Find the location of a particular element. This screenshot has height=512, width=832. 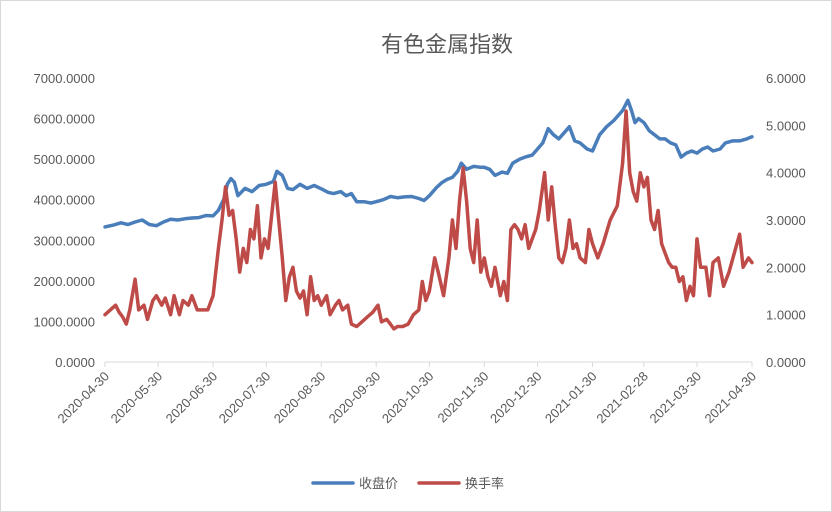

right-y-tick-label: 5.0000 is located at coordinates (786, 125).